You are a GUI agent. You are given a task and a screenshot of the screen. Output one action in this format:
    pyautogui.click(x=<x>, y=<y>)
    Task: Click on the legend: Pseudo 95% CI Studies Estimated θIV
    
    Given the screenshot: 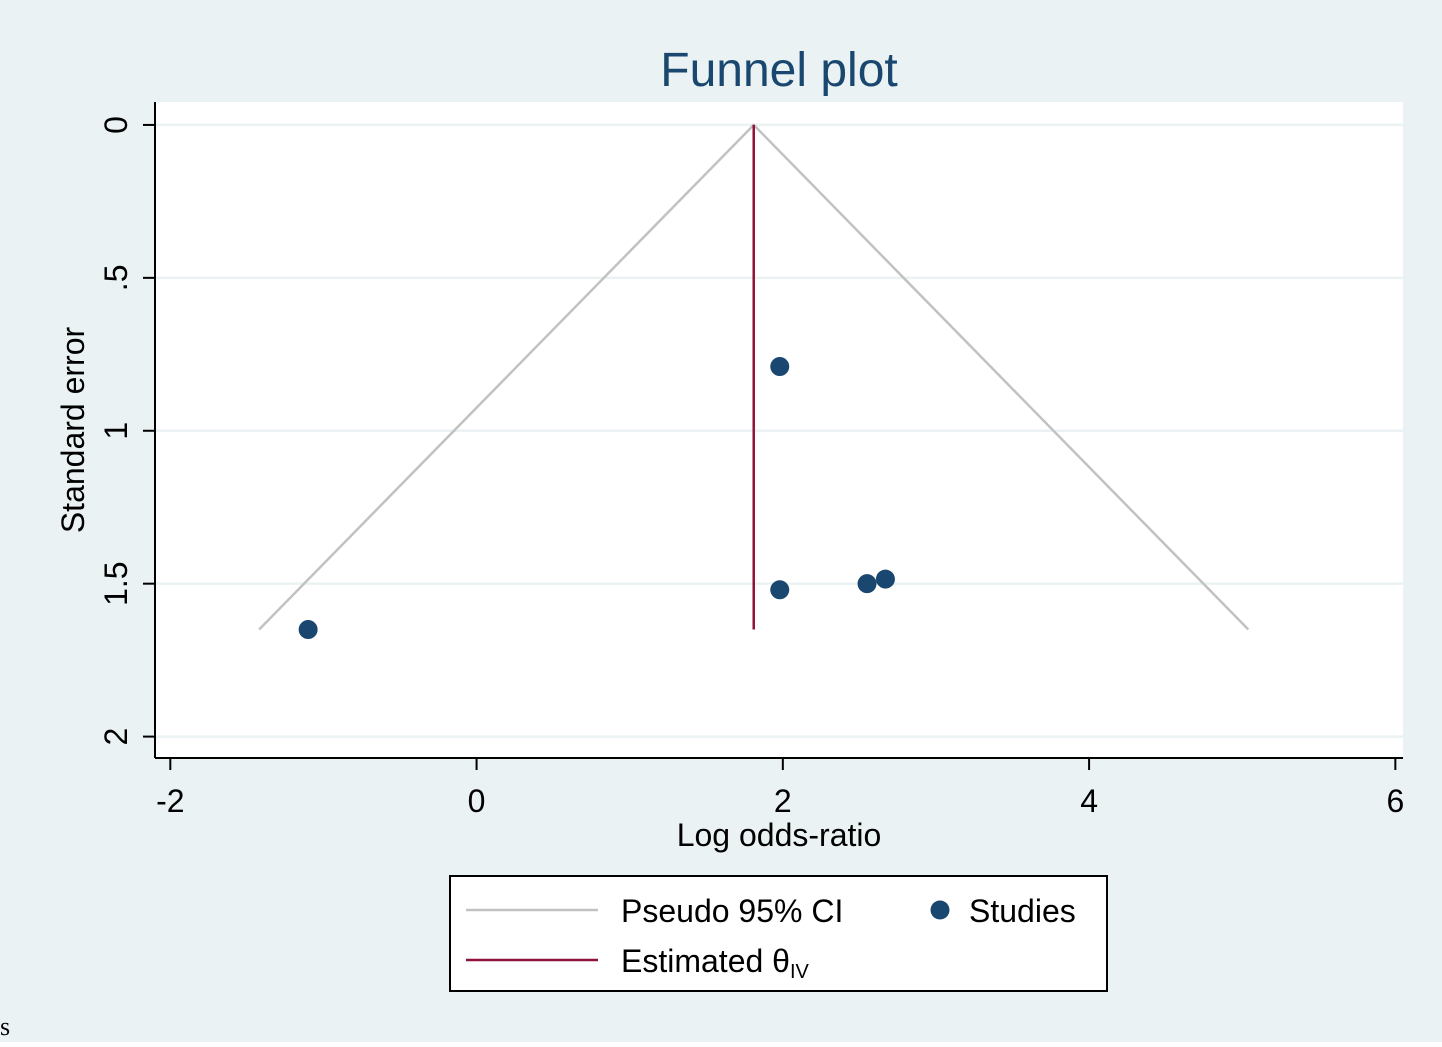 What is the action you would take?
    pyautogui.click(x=778, y=933)
    